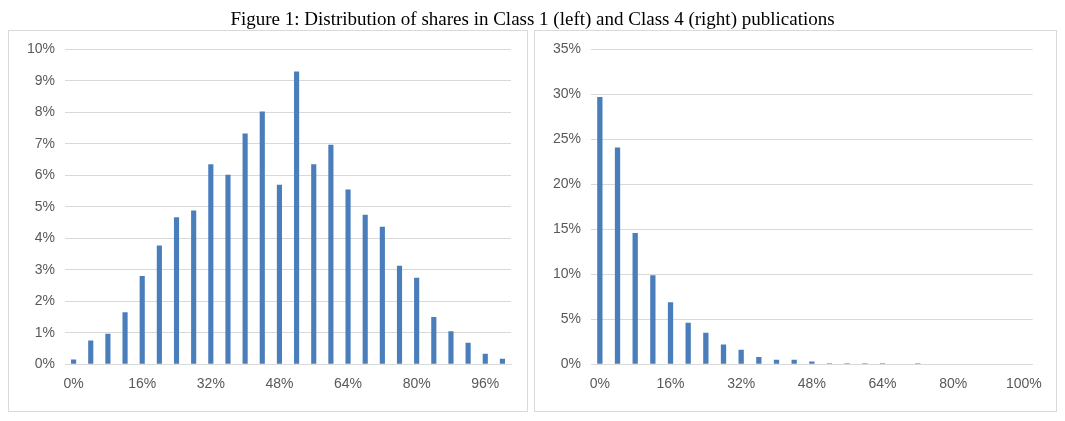 This screenshot has height=421, width=1065. Describe the element at coordinates (45, 237) in the screenshot. I see `y-tick-label: 4%` at that location.